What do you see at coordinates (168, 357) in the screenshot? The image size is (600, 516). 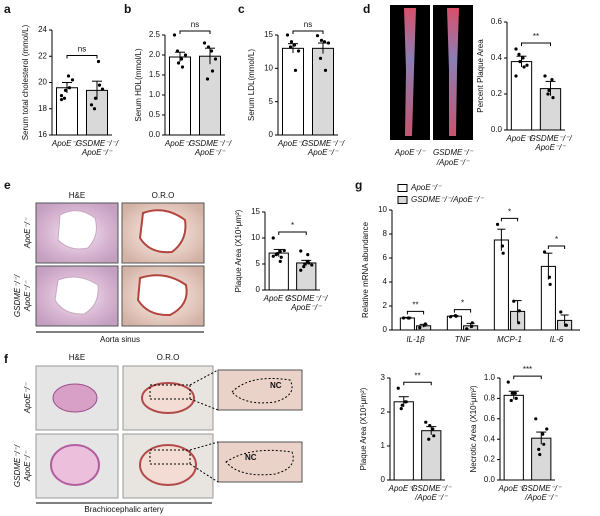 I see `column-label: O.R.O` at bounding box center [168, 357].